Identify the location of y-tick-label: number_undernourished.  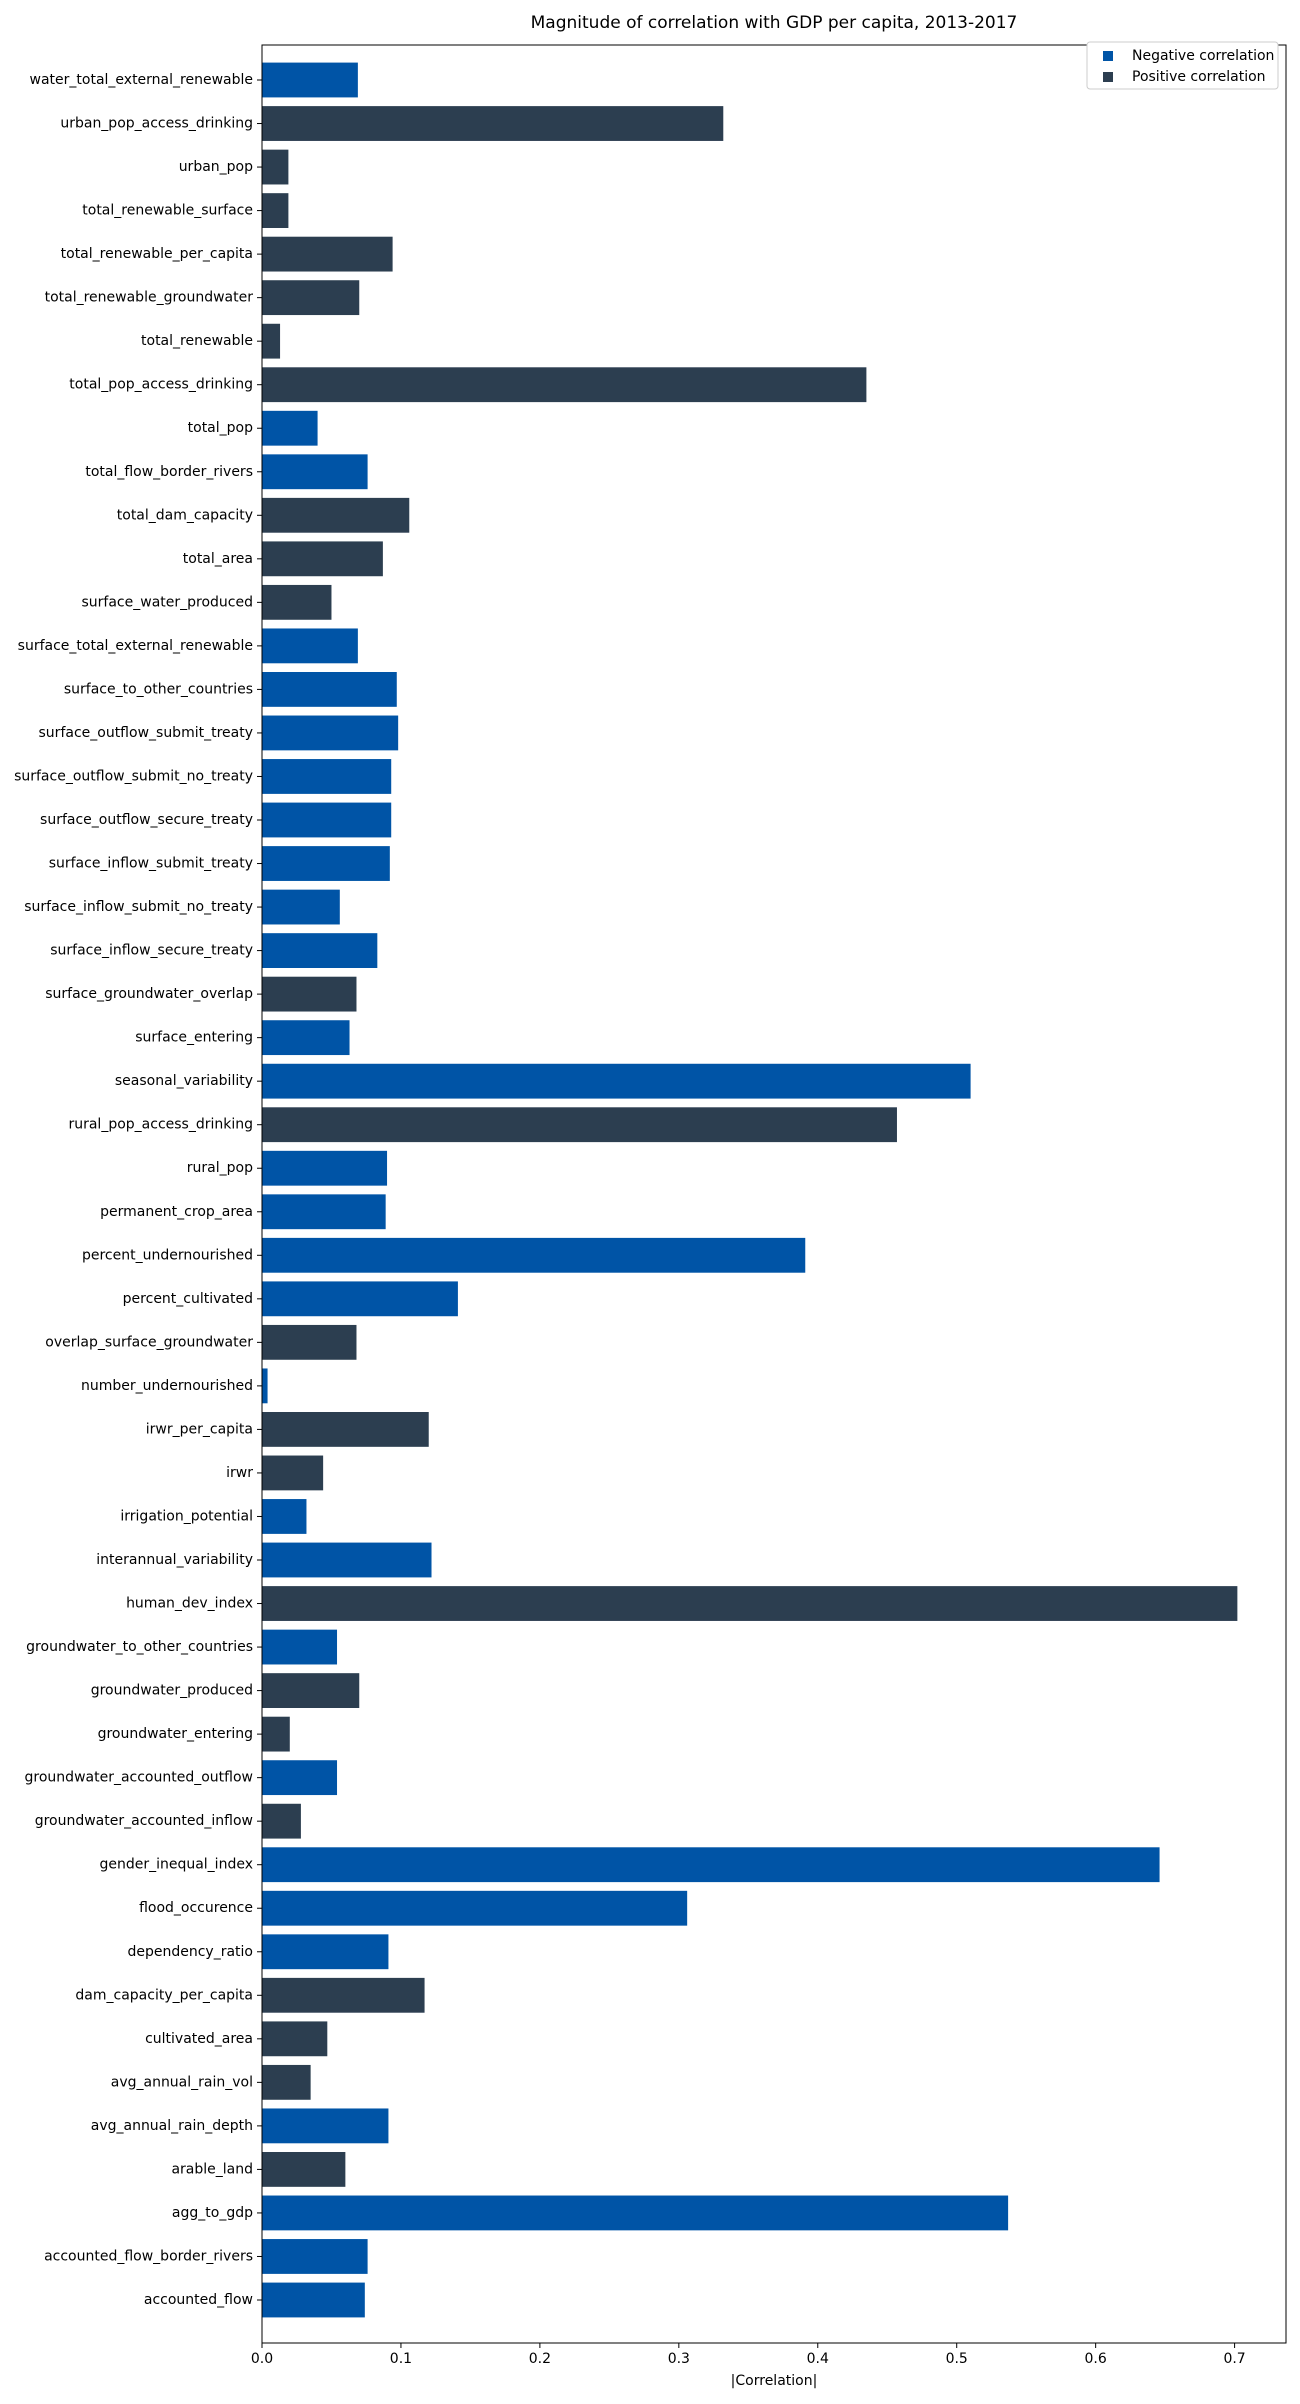
(167, 1386).